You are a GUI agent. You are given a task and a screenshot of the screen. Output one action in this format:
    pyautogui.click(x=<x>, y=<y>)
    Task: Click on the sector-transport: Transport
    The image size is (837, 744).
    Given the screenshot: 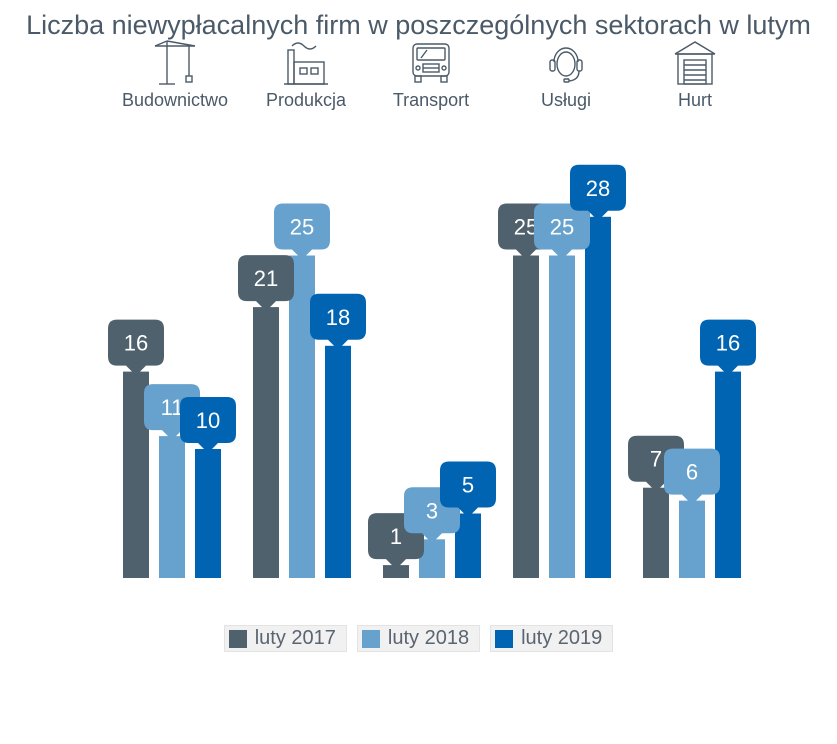 What is the action you would take?
    pyautogui.click(x=431, y=75)
    